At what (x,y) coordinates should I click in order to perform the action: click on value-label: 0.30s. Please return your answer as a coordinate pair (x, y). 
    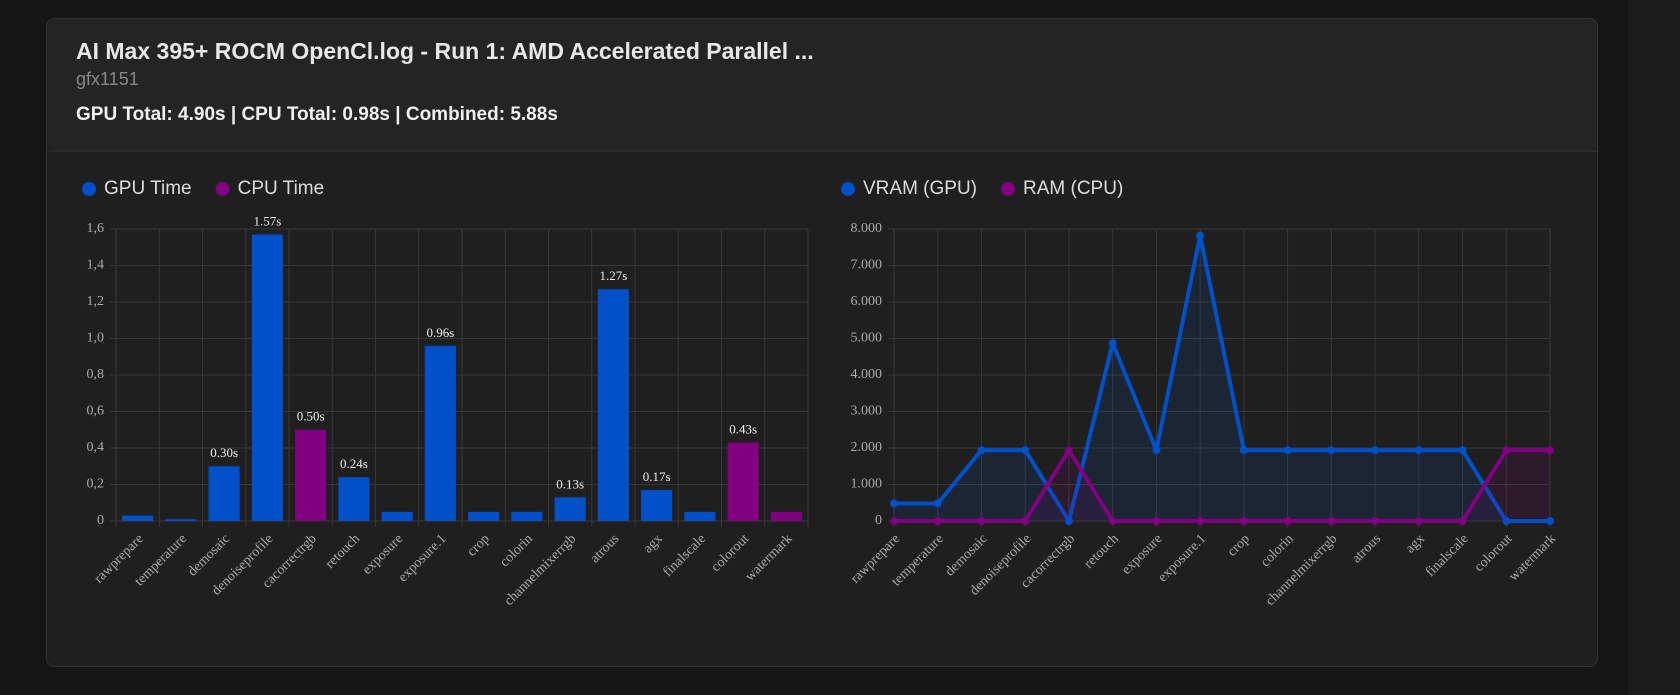
    Looking at the image, I should click on (224, 452).